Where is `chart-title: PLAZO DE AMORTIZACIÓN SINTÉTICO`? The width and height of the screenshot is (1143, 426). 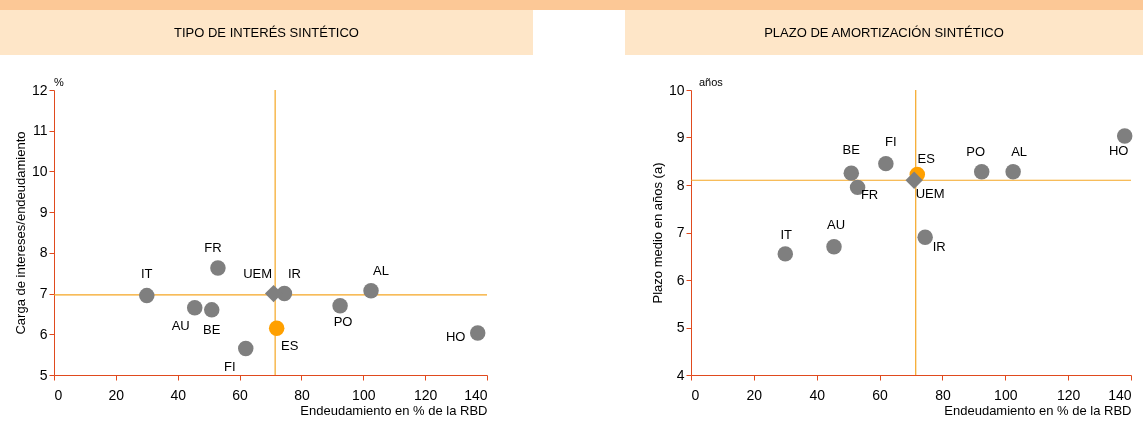
chart-title: PLAZO DE AMORTIZACIÓN SINTÉTICO is located at coordinates (884, 32).